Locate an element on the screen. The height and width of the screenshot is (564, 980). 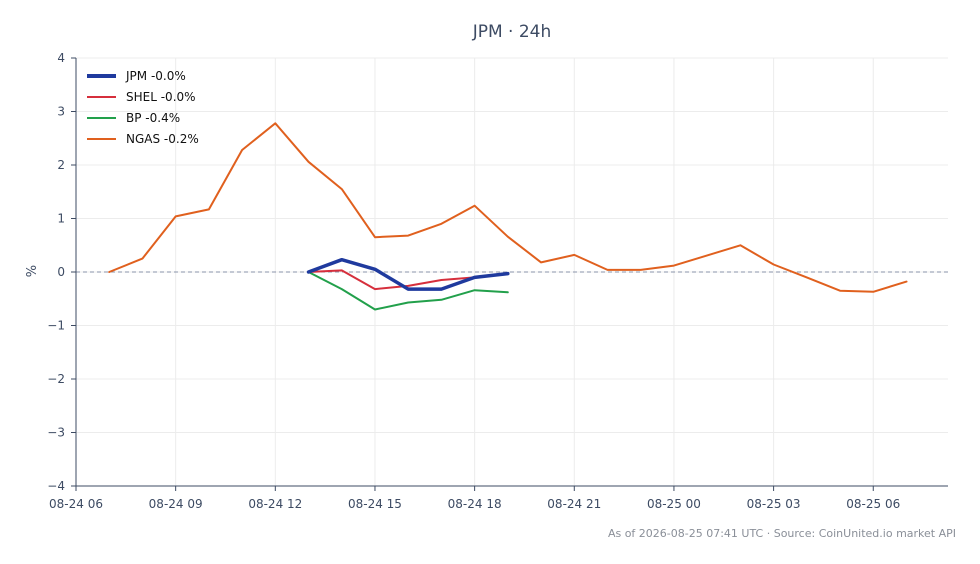
x-tick-label: 08-24 09 is located at coordinates (176, 504).